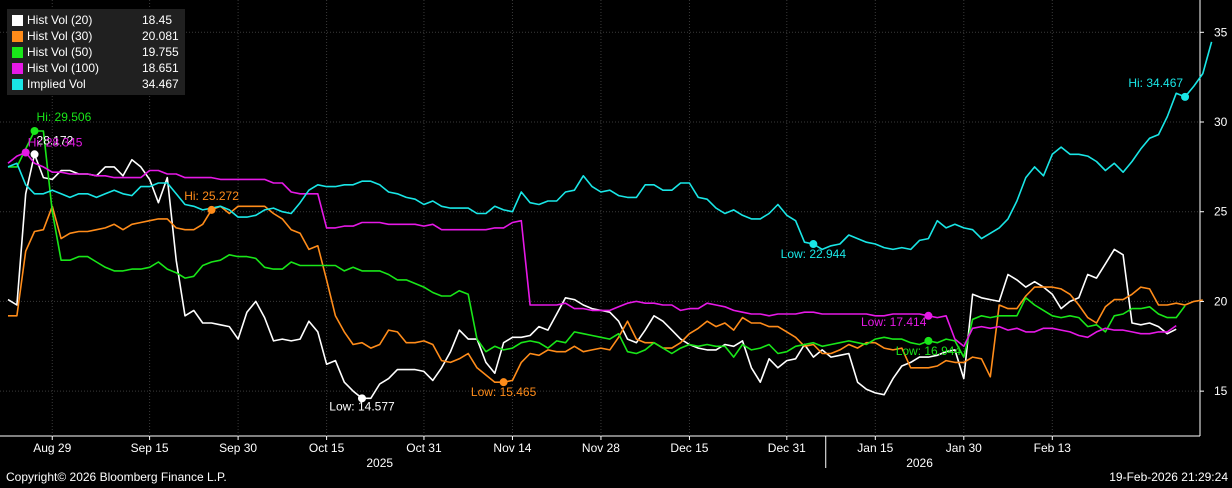 This screenshot has height=488, width=1232. I want to click on legend-value: 18.651, so click(160, 68).